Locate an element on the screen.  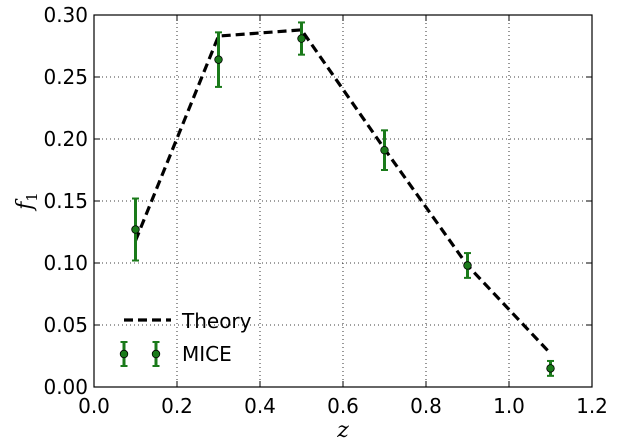
y-tick-label: 0.15 is located at coordinates (65, 201).